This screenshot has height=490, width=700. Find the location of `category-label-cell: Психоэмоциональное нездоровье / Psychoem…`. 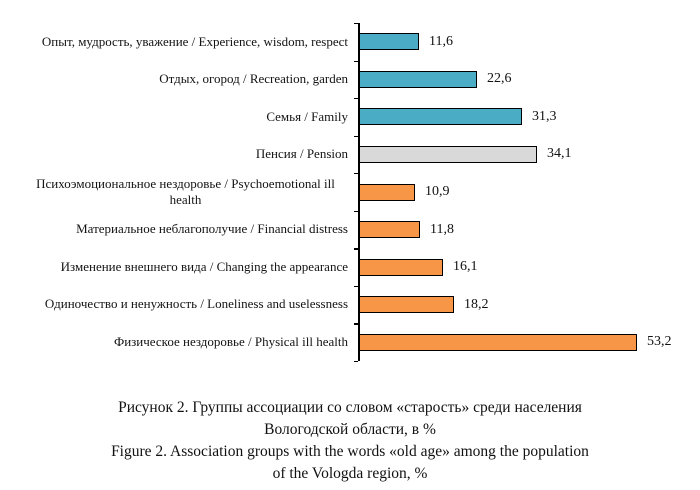

category-label-cell: Психоэмоциональное нездоровье / Psychoem… is located at coordinates (179, 192).